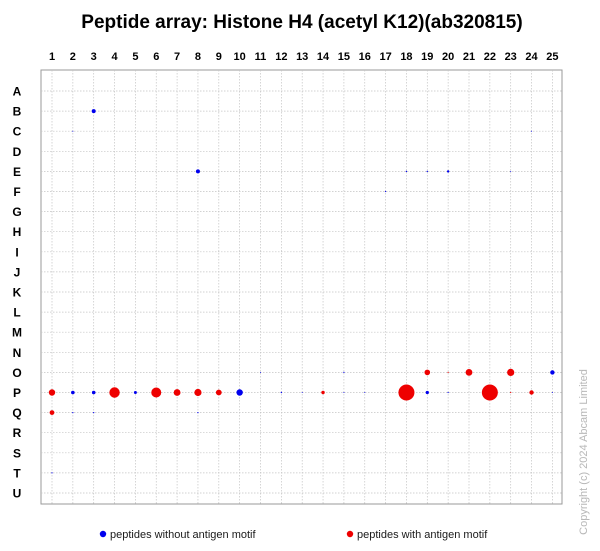 The height and width of the screenshot is (551, 600). Describe the element at coordinates (103, 534) in the screenshot. I see `legend-marker-without-motif` at that location.